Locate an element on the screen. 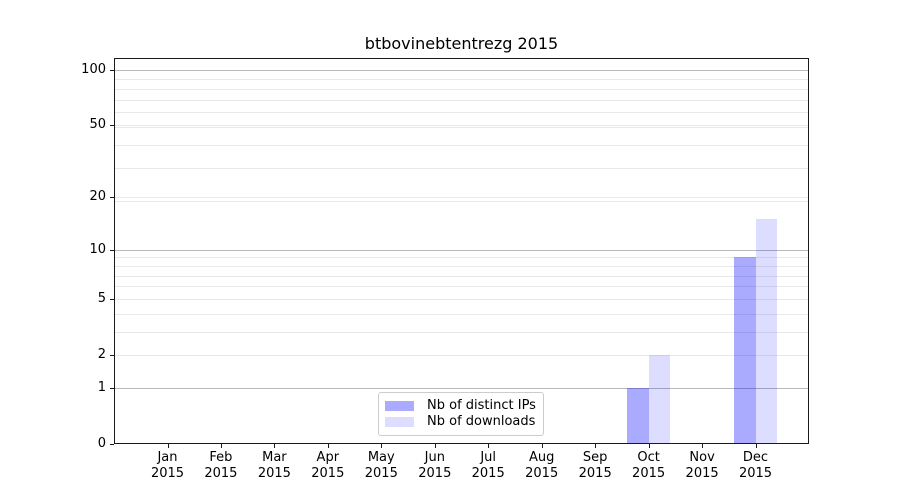  x-tick-label-month: Mar is located at coordinates (274, 457).